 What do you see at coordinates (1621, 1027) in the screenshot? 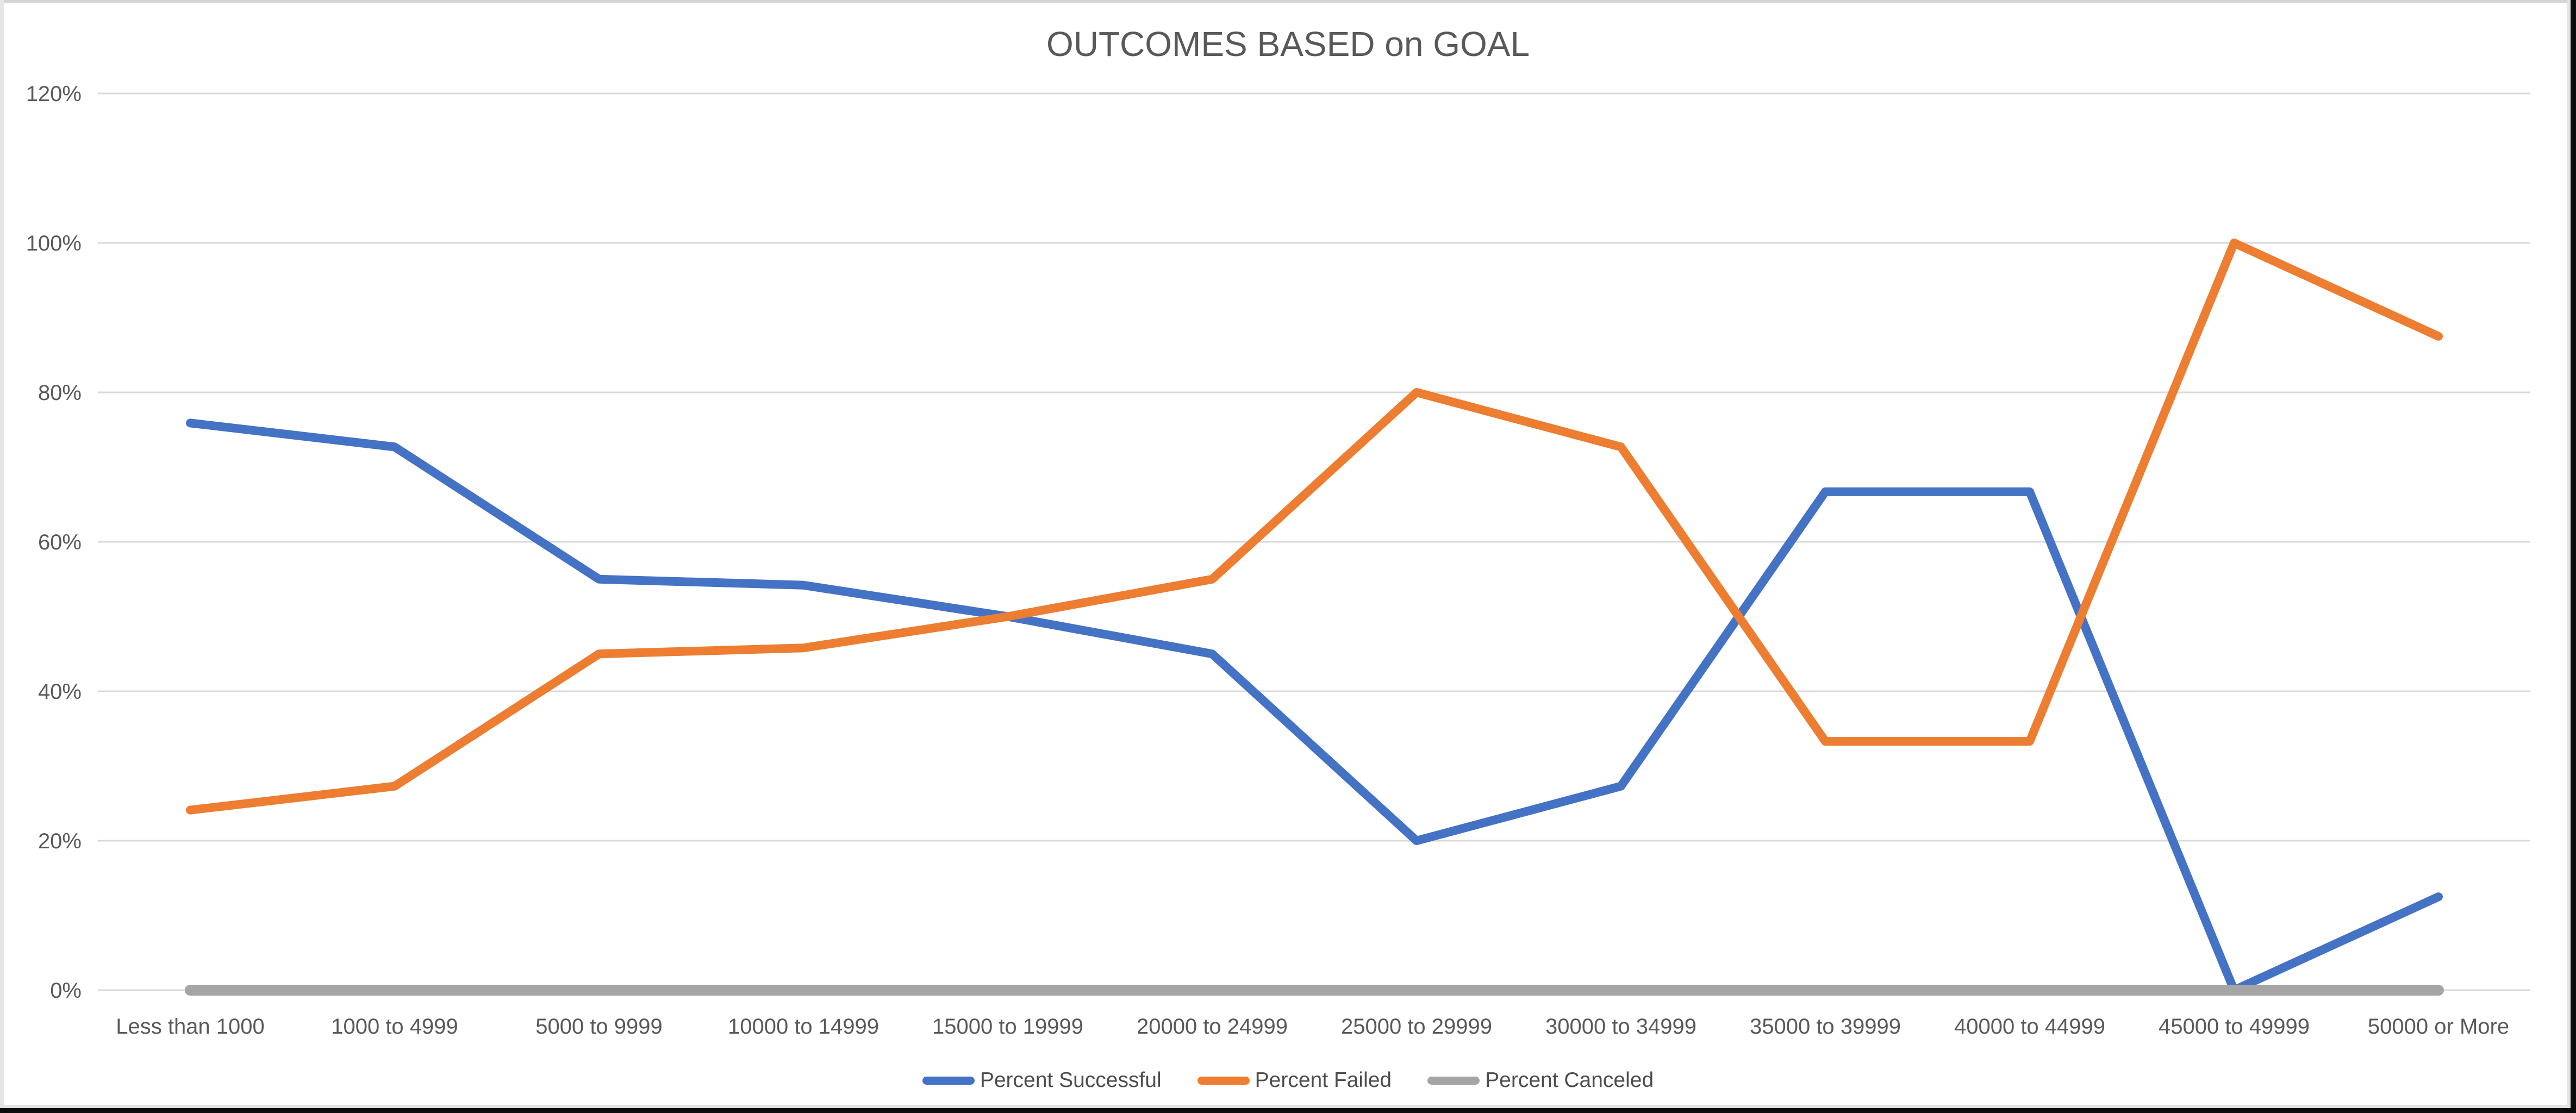
I see `x-axis-category-label: 30000 to 34999` at bounding box center [1621, 1027].